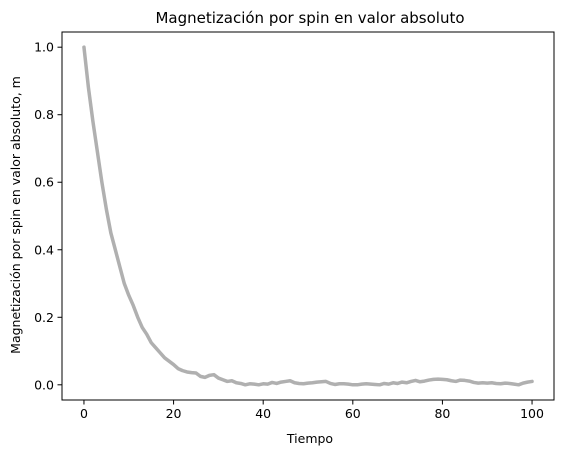 Image resolution: width=567 pixels, height=455 pixels. I want to click on y-tick-label: 1.0, so click(44, 47).